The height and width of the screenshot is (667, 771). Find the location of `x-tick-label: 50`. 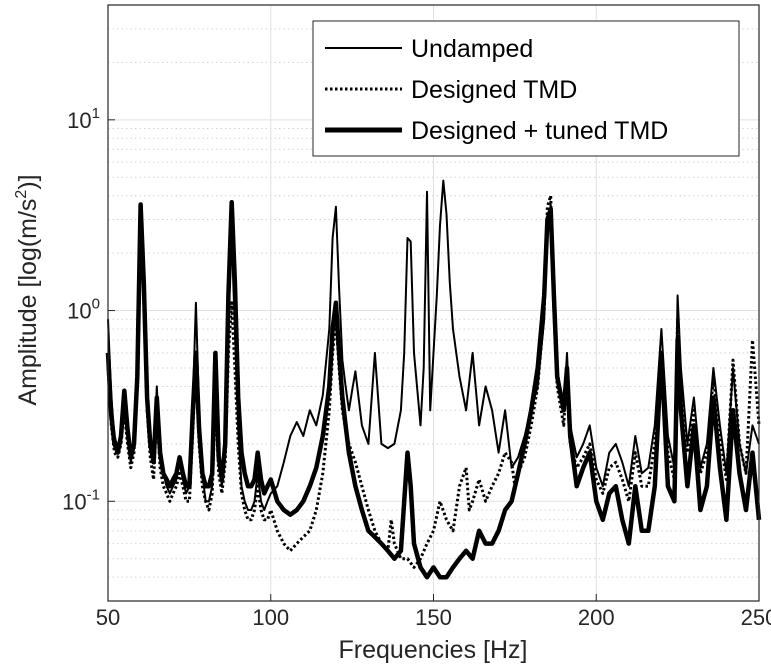

x-tick-label: 50 is located at coordinates (108, 617).